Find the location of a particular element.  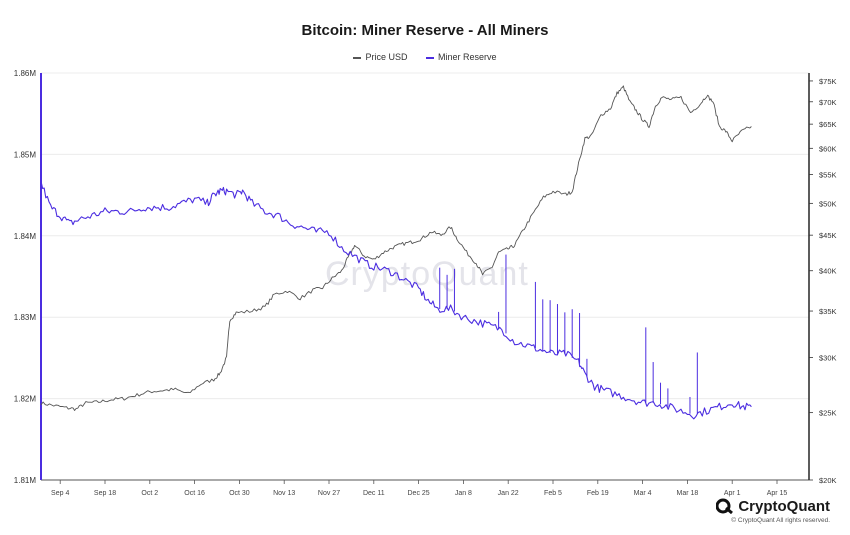

left-tick-label: 1.84M is located at coordinates (25, 236).